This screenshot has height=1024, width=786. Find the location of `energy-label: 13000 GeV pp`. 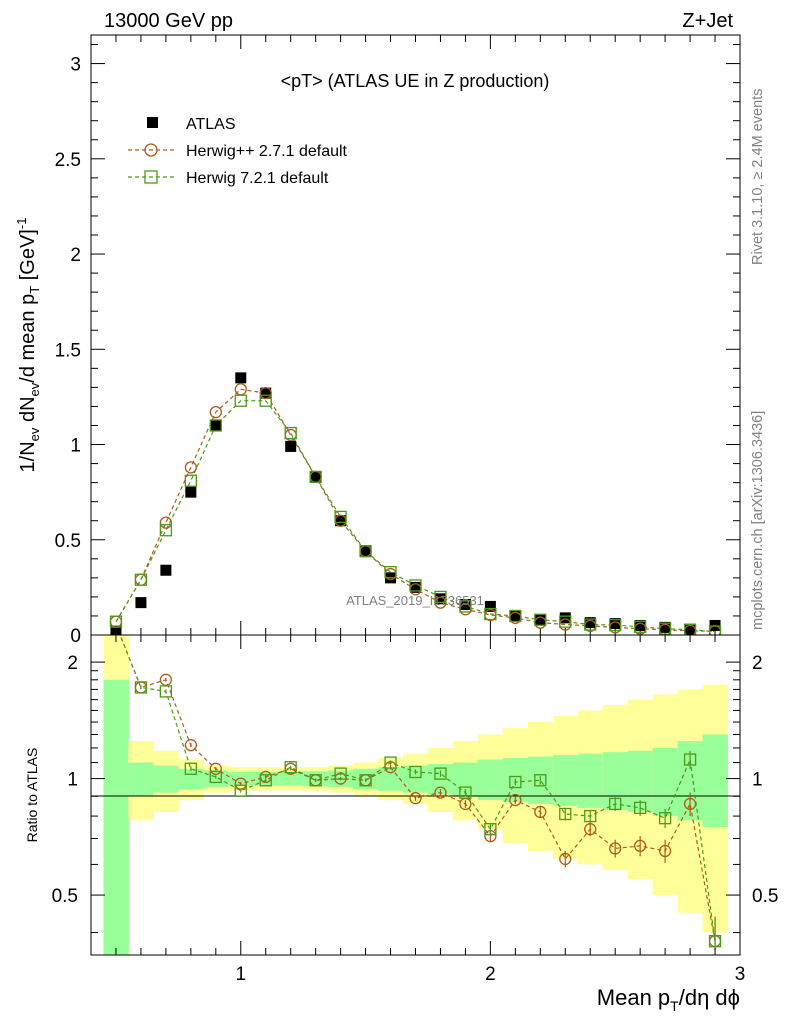

energy-label: 13000 GeV pp is located at coordinates (168, 21).